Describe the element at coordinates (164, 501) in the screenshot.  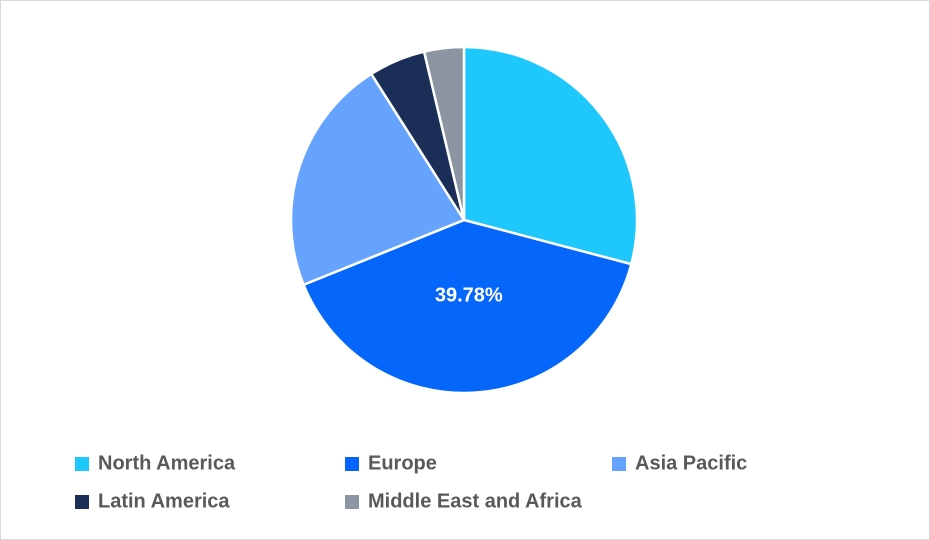
I see `legend-label: Latin America` at that location.